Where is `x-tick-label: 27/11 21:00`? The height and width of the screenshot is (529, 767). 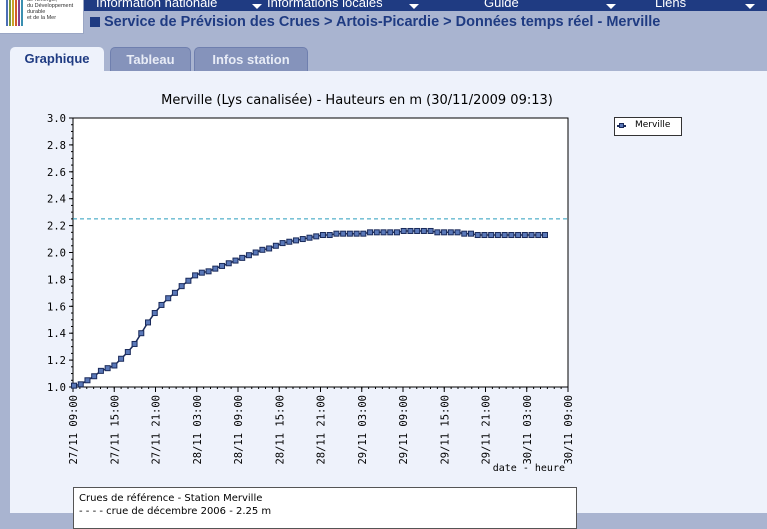
x-tick-label: 27/11 21:00 is located at coordinates (157, 430).